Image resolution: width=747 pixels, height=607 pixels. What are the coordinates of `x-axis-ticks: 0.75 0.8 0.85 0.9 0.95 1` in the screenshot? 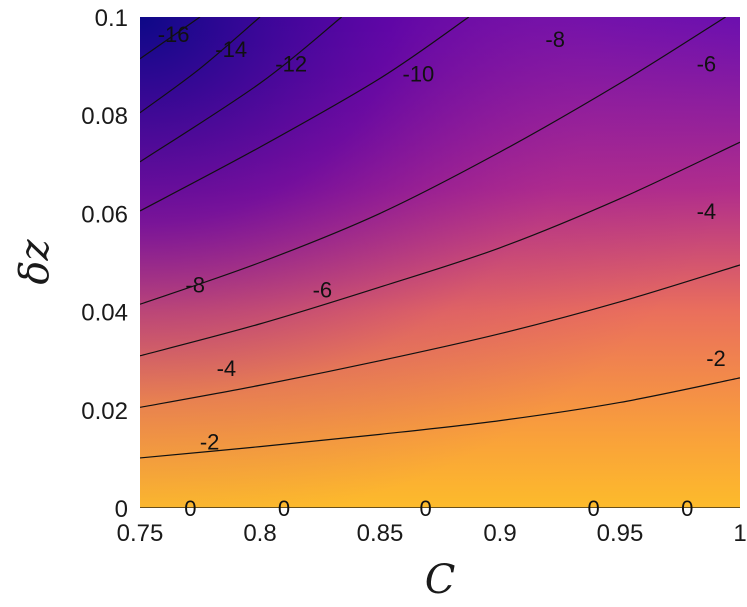 It's located at (432, 533).